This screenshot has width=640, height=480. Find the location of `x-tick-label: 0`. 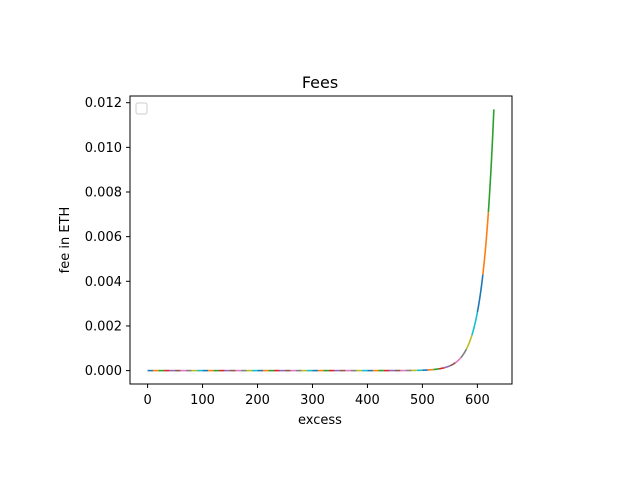

x-tick-label: 0 is located at coordinates (147, 400).